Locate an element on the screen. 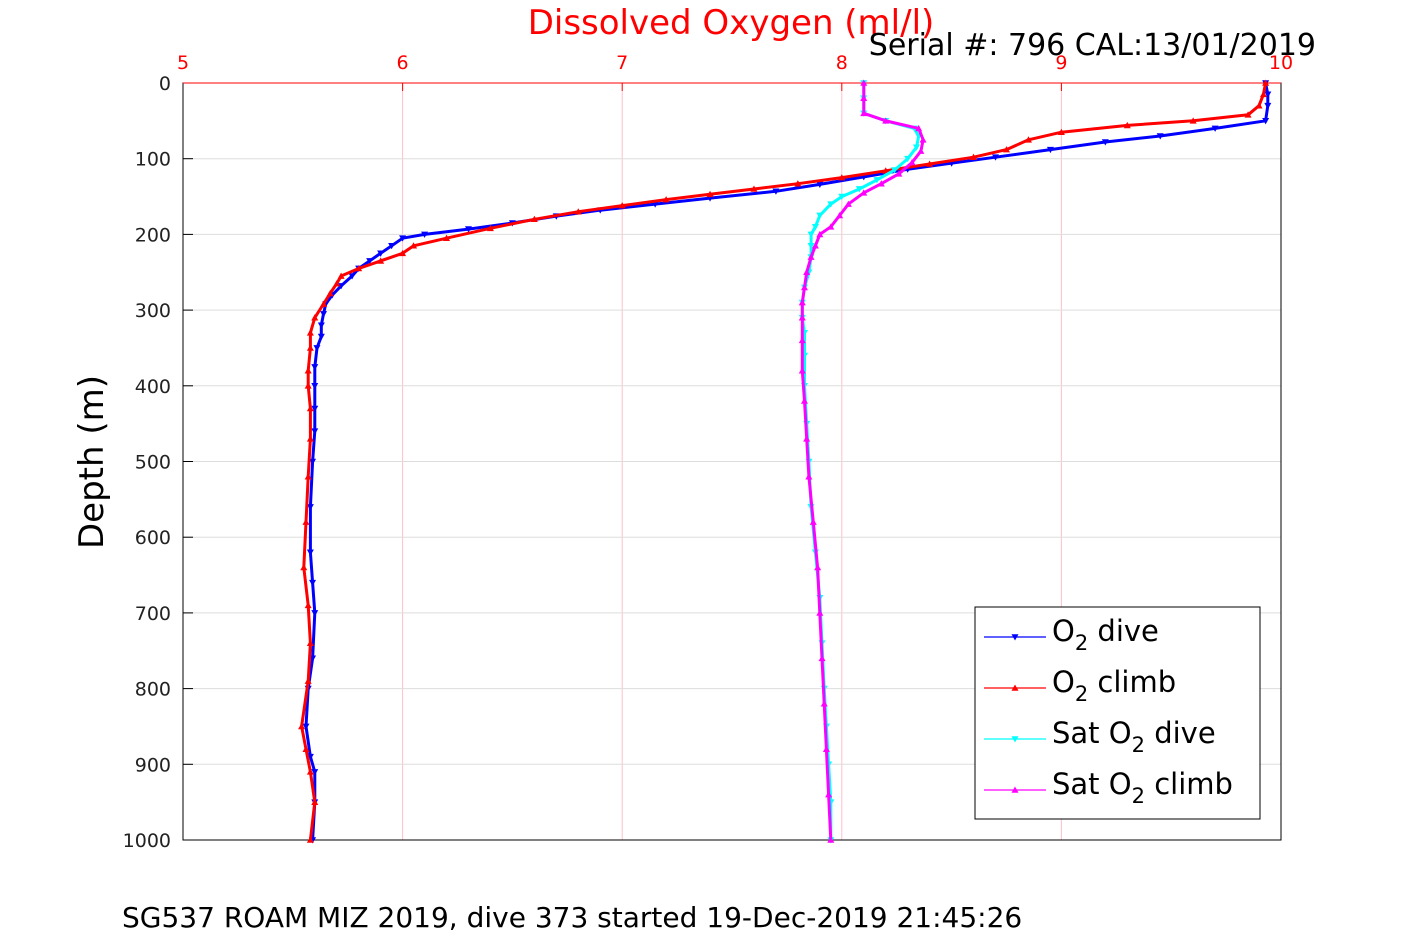 The image size is (1417, 945). chart-title: Dissolved Oxygen (ml/l) is located at coordinates (731, 23).